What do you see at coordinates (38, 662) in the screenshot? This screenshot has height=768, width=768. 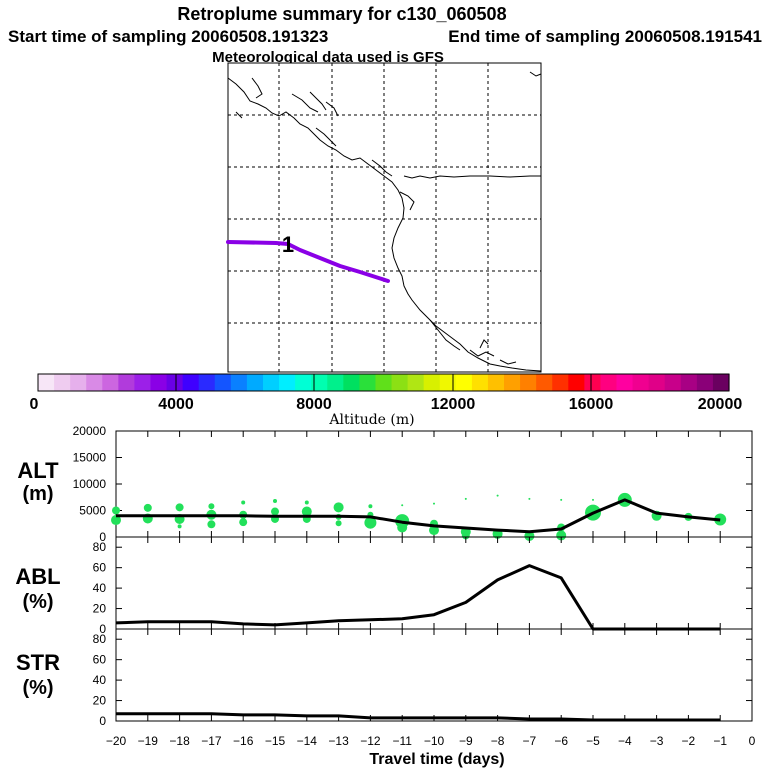 I see `panel-label: STR` at bounding box center [38, 662].